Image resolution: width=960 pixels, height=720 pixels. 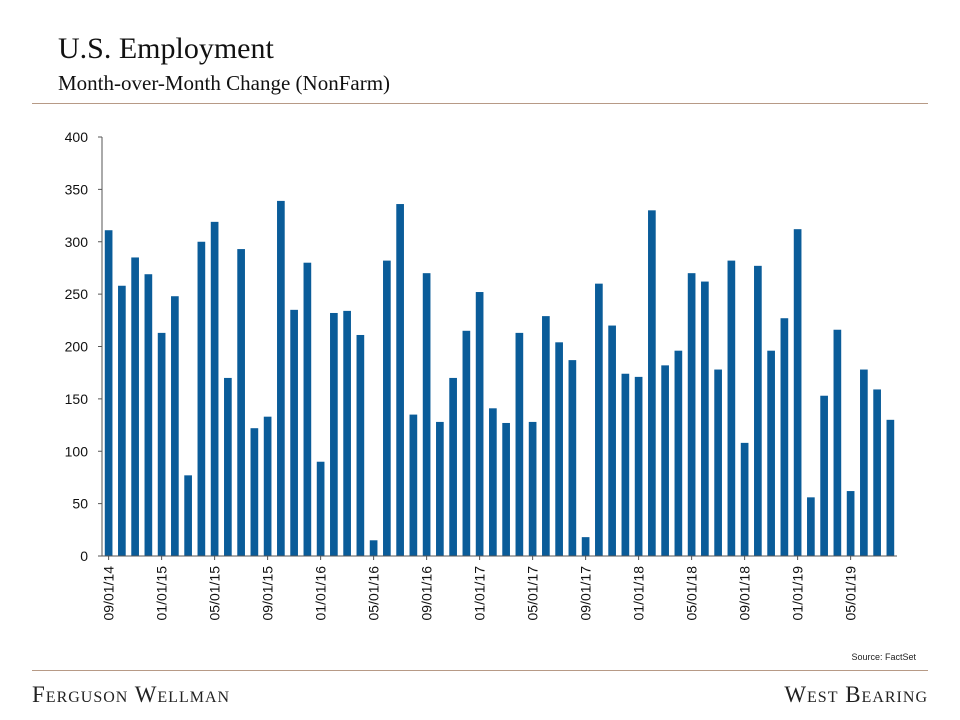 I want to click on x-tick-label: 05/01/15, so click(x=215, y=593).